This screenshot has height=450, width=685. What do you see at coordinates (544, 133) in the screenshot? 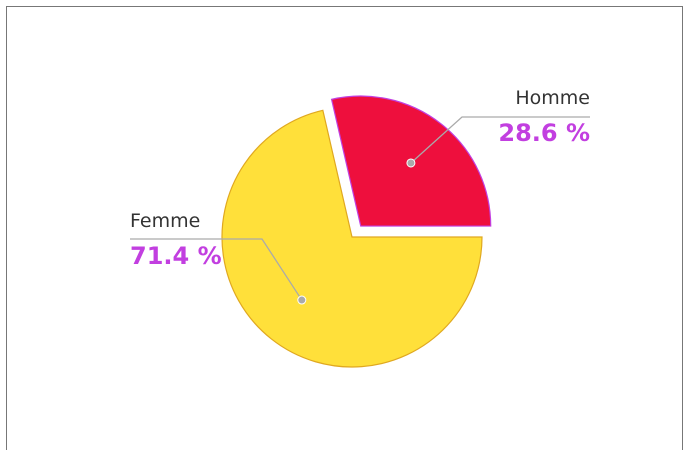
I see `slice-value: 28.6 %` at bounding box center [544, 133].